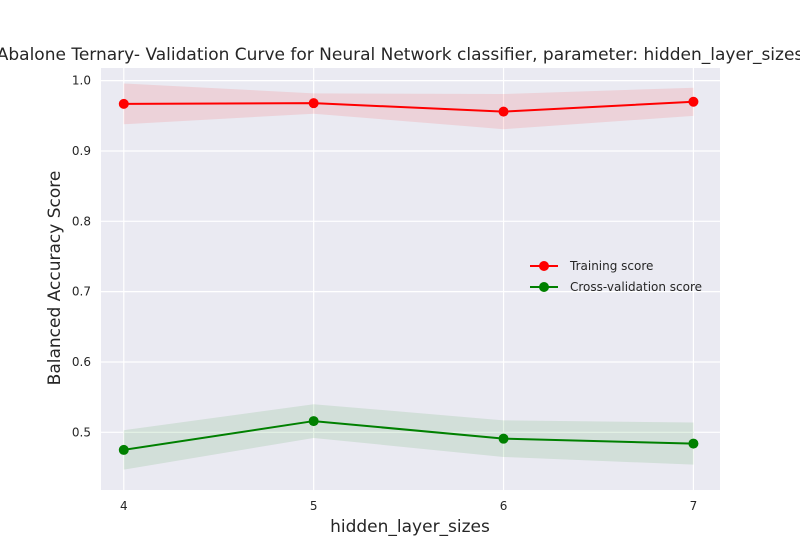 This screenshot has width=800, height=550. Describe the element at coordinates (81, 151) in the screenshot. I see `y-tick-label: 0.9` at that location.